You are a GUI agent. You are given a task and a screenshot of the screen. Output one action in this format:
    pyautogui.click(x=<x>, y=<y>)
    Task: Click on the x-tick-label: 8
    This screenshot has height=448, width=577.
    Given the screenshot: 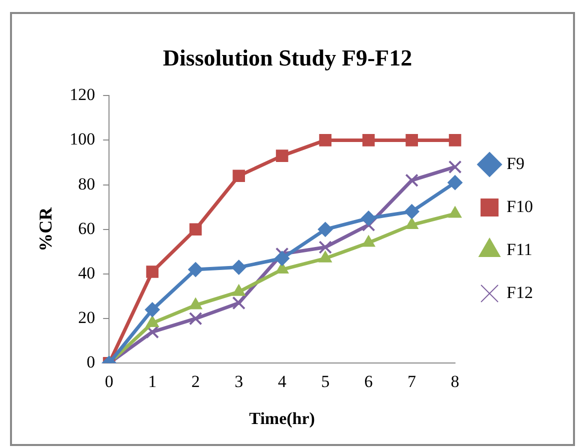 What is the action you would take?
    pyautogui.click(x=455, y=381)
    